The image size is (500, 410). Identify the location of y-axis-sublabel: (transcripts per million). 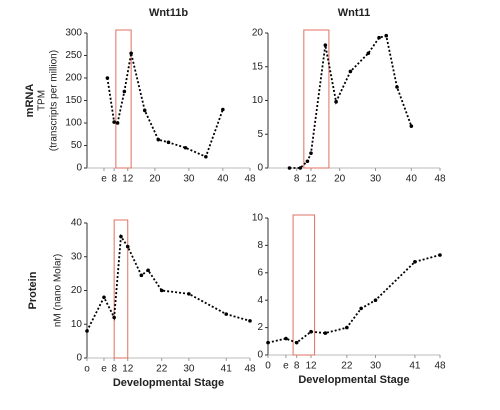
(54, 100).